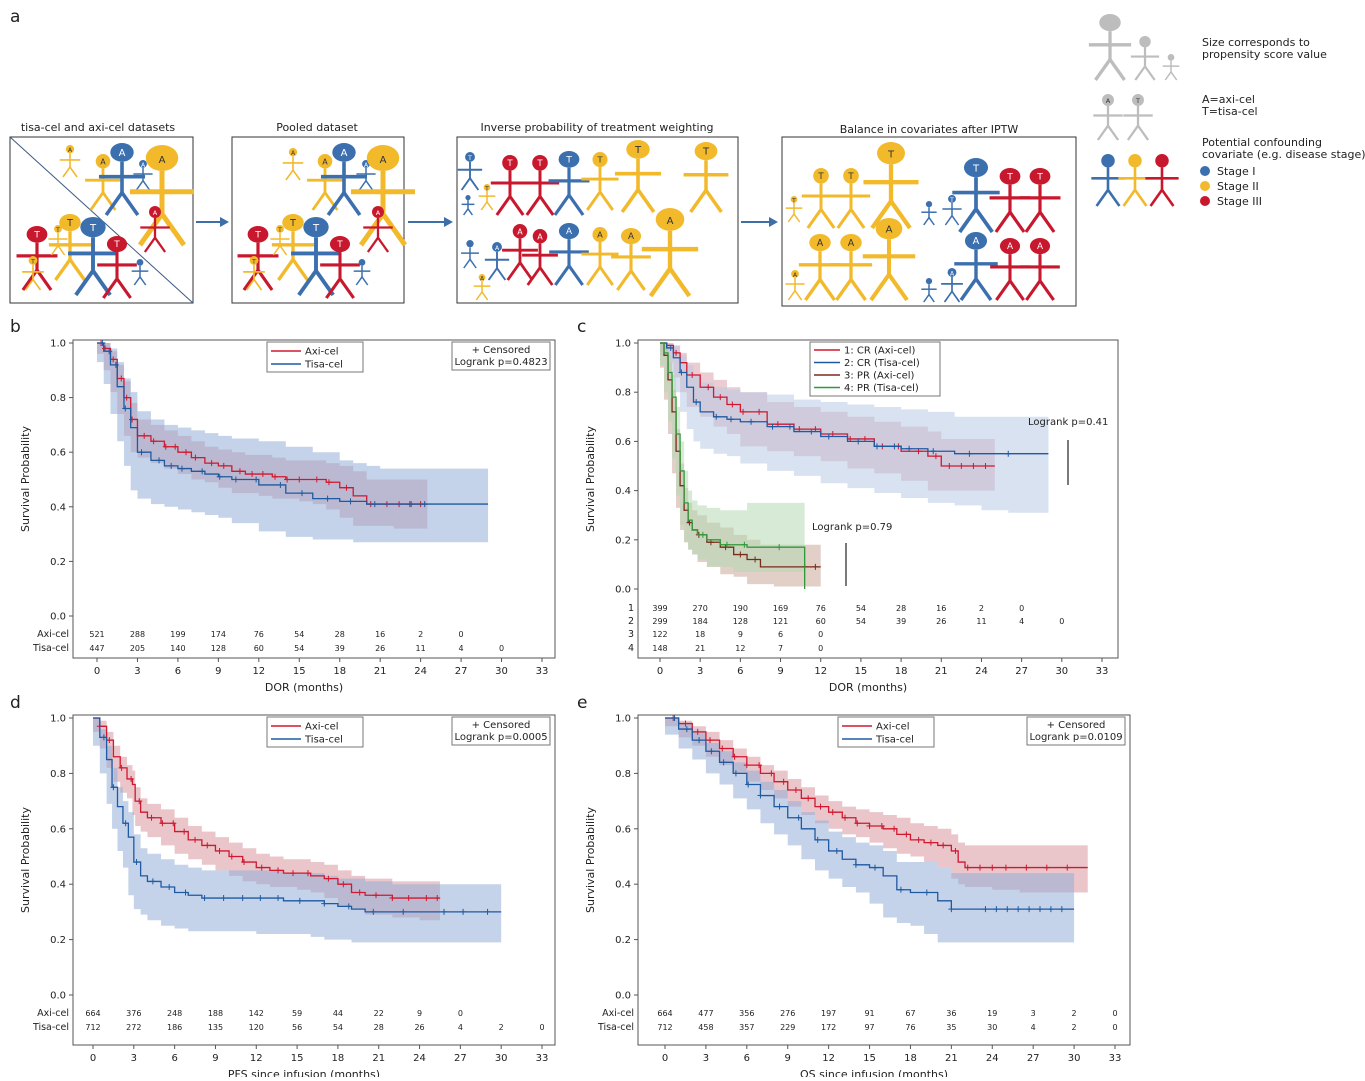  What do you see at coordinates (821, 198) in the screenshot?
I see `person-1: T` at bounding box center [821, 198].